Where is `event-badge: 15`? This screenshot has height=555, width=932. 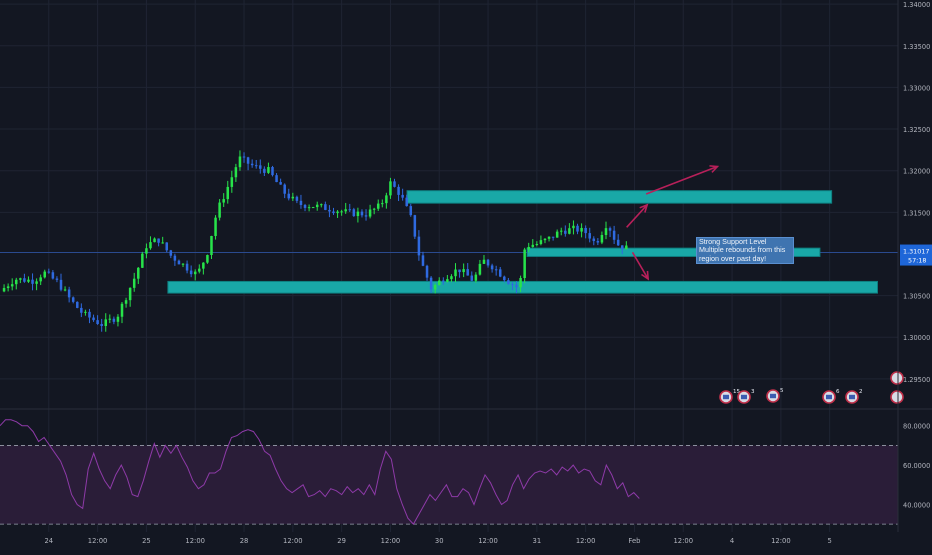 event-badge: 15 is located at coordinates (729, 396).